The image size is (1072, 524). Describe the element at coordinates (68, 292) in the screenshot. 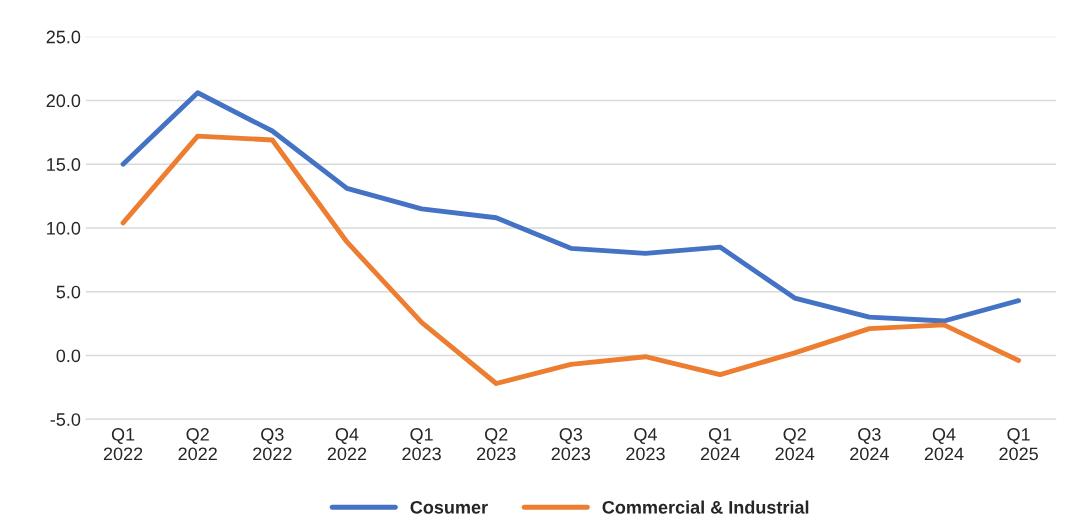

I see `y-tick-label: 5.0` at that location.